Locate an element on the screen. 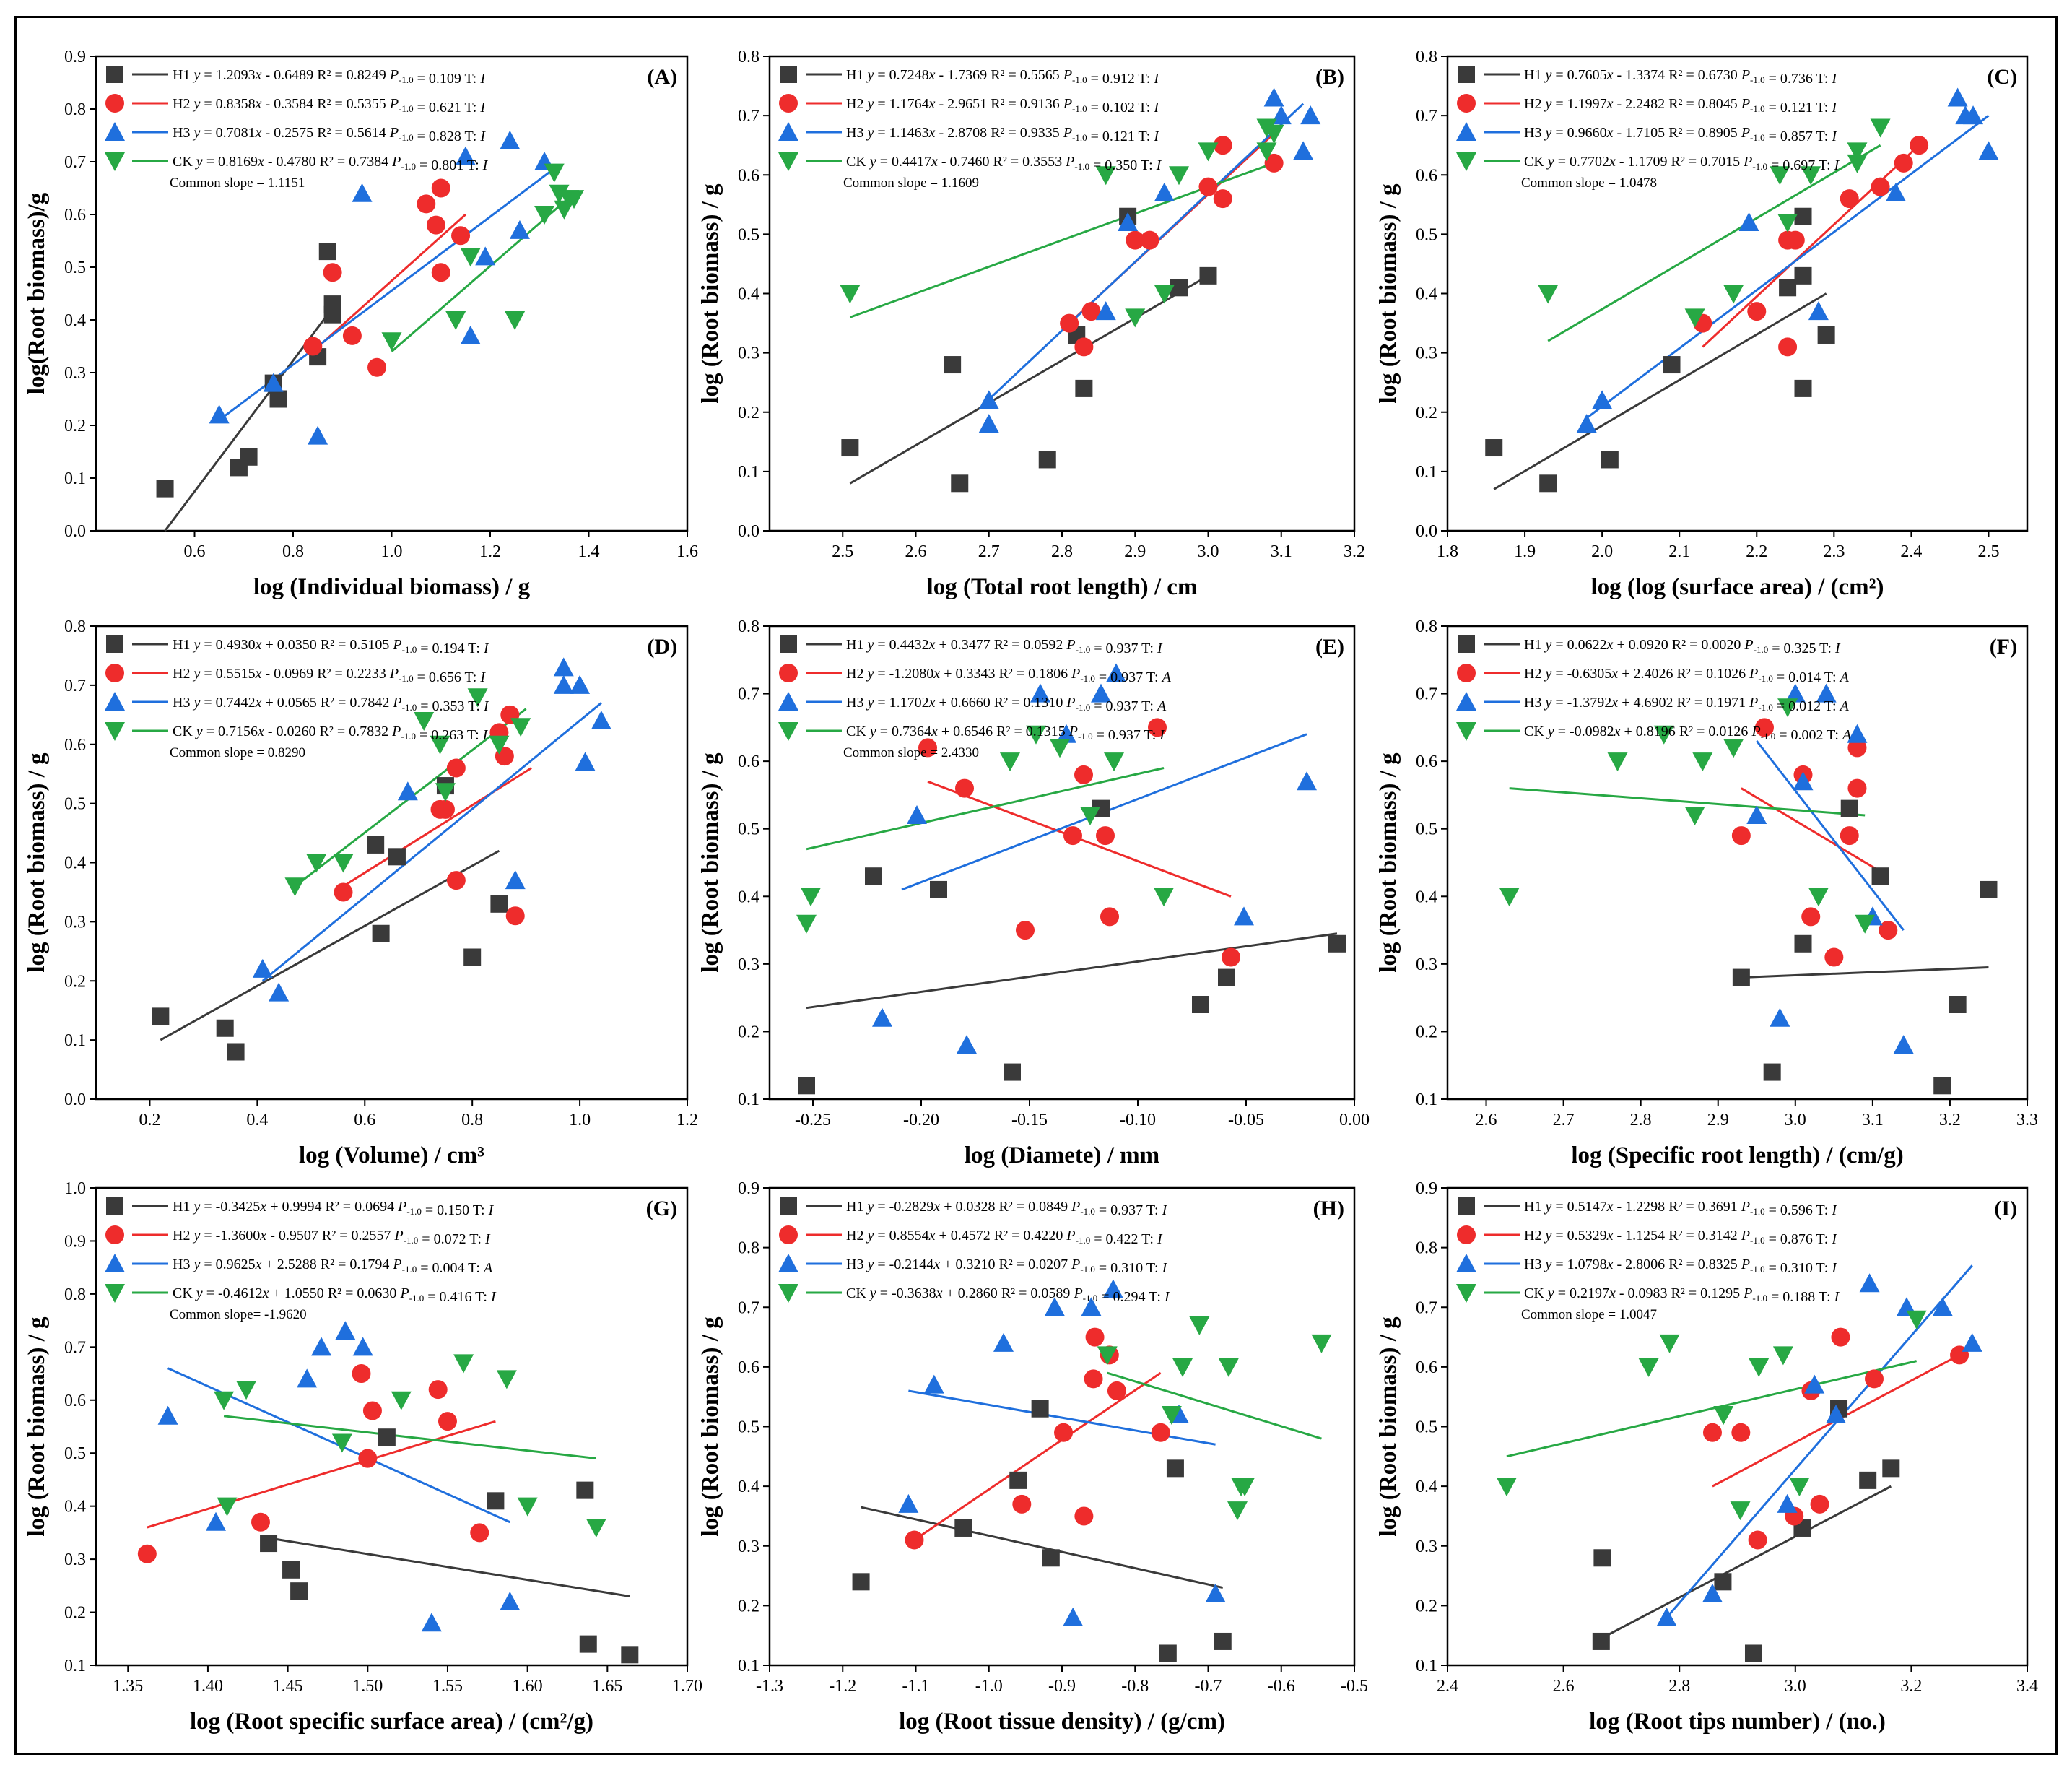 This screenshot has height=1770, width=2072. common-slope-label: Common slope= -1.9620 is located at coordinates (238, 1314).